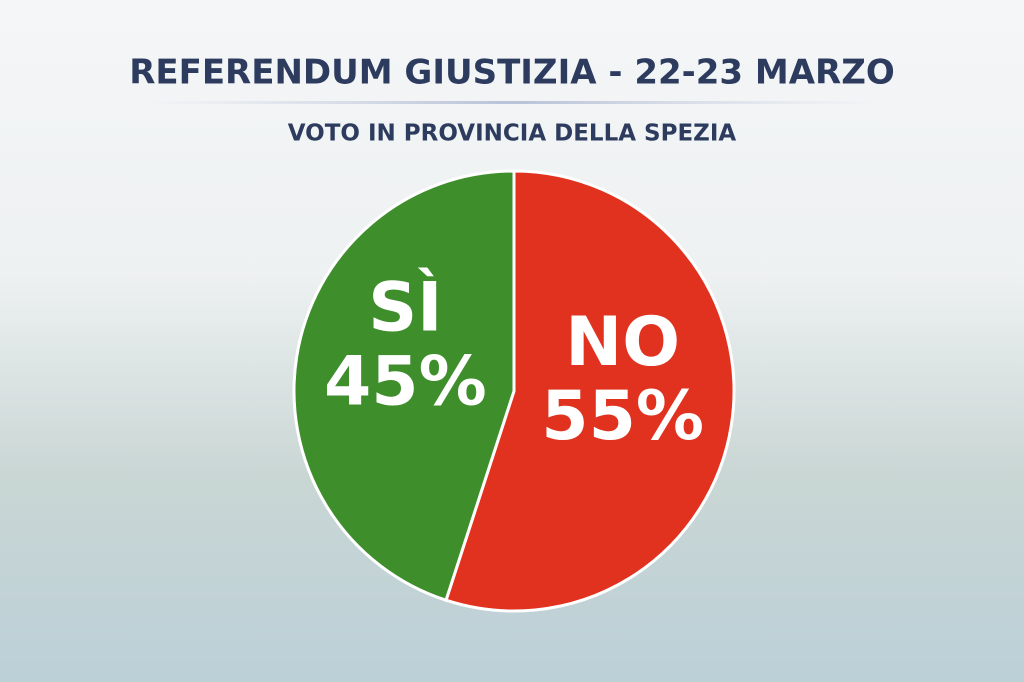  I want to click on chart-subtitle: VOTO IN PROVINCIA DELLA SPEZIA, so click(512, 134).